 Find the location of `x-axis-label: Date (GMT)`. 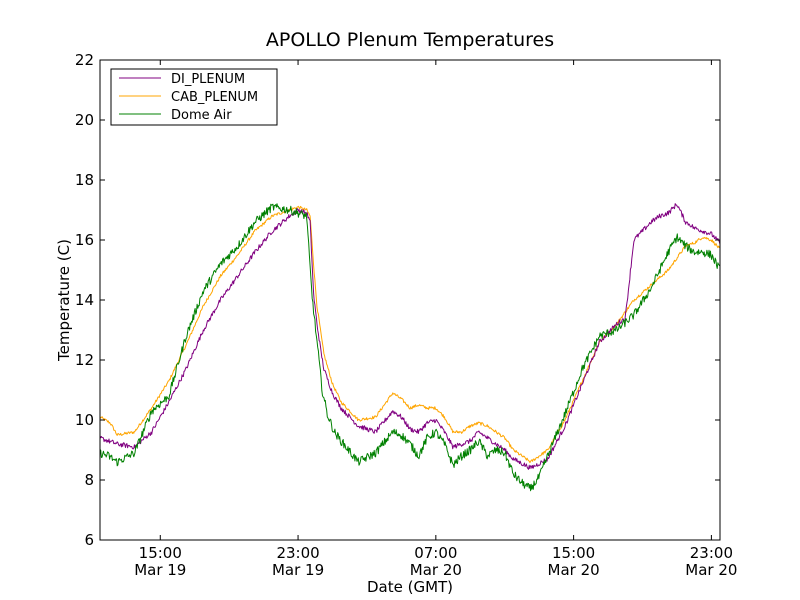

x-axis-label: Date (GMT) is located at coordinates (410, 587).